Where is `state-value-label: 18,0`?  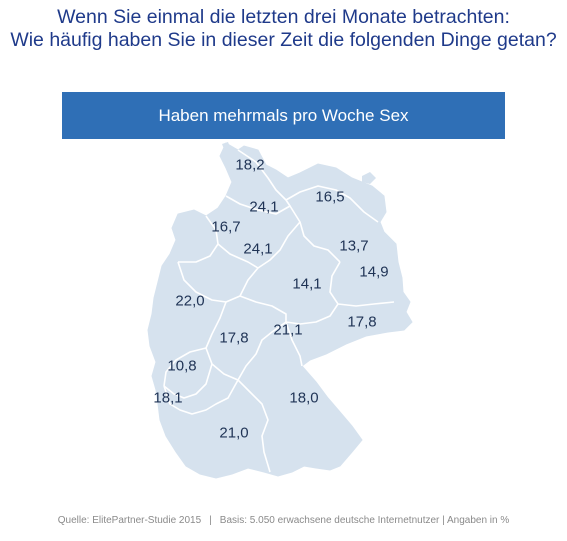 state-value-label: 18,0 is located at coordinates (304, 398).